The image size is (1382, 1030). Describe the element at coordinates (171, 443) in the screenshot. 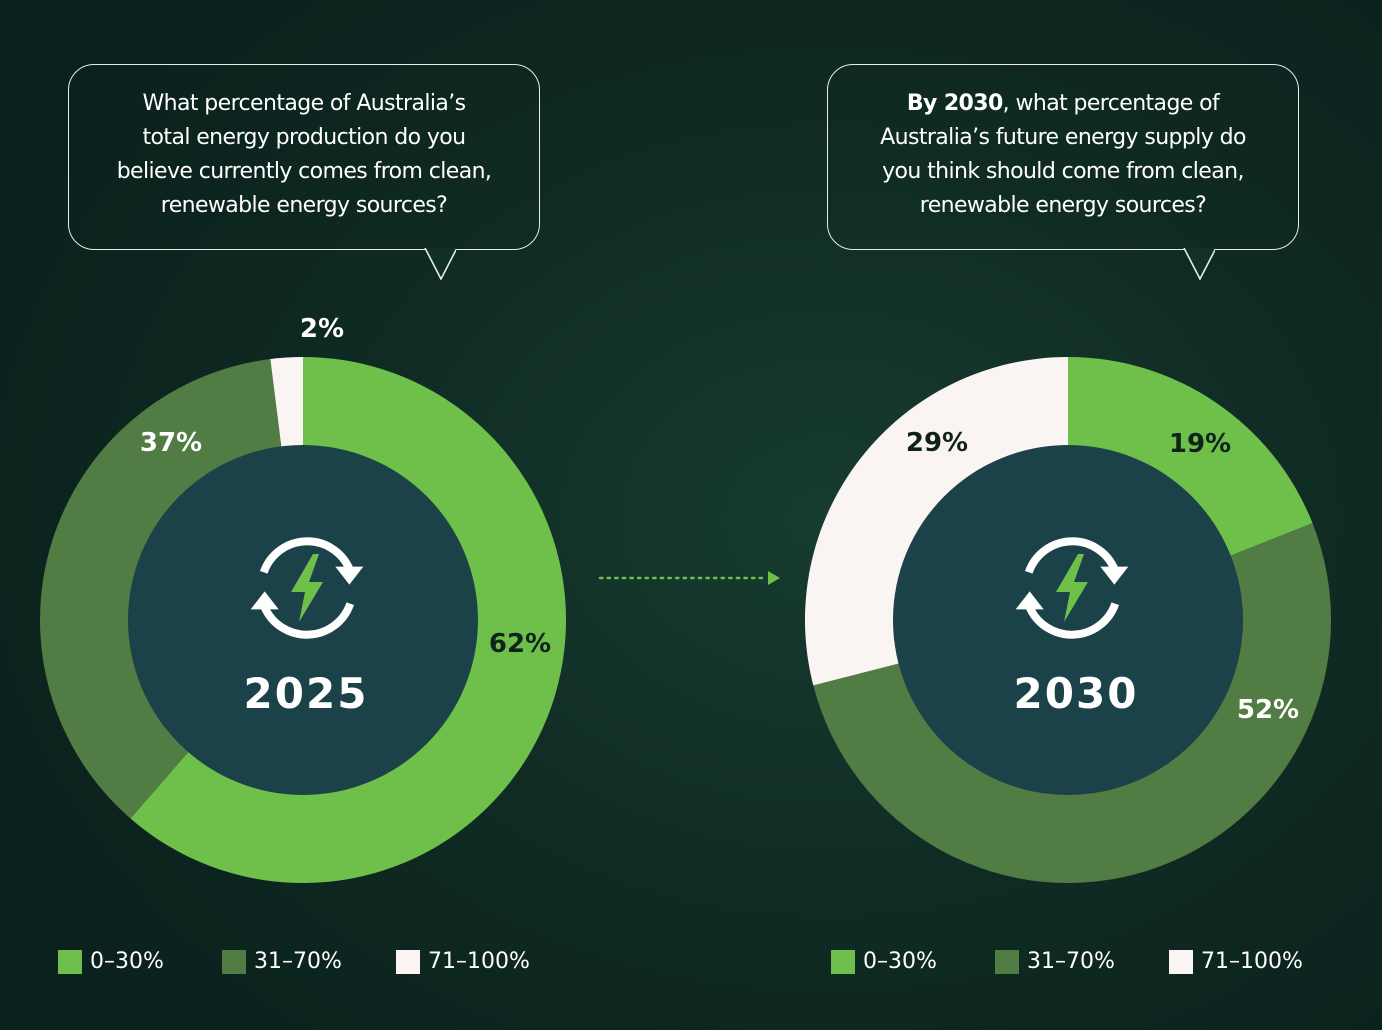

I see `slice-label: 37%` at that location.